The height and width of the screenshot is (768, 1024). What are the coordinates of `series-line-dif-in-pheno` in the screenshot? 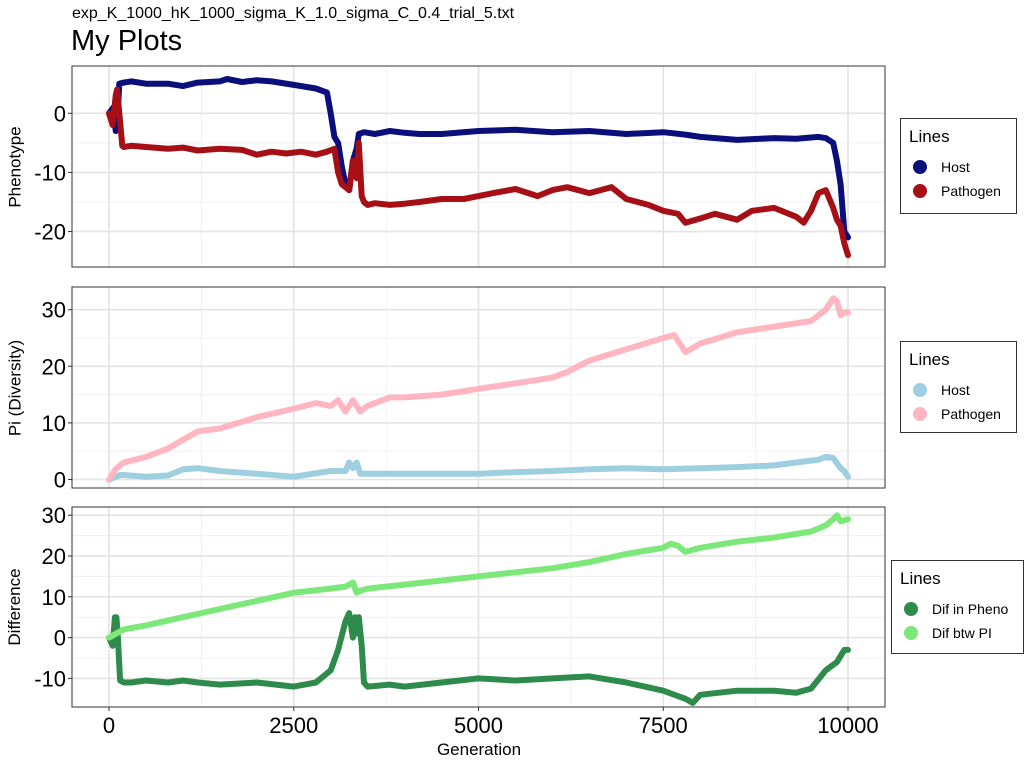 It's located at (478, 658).